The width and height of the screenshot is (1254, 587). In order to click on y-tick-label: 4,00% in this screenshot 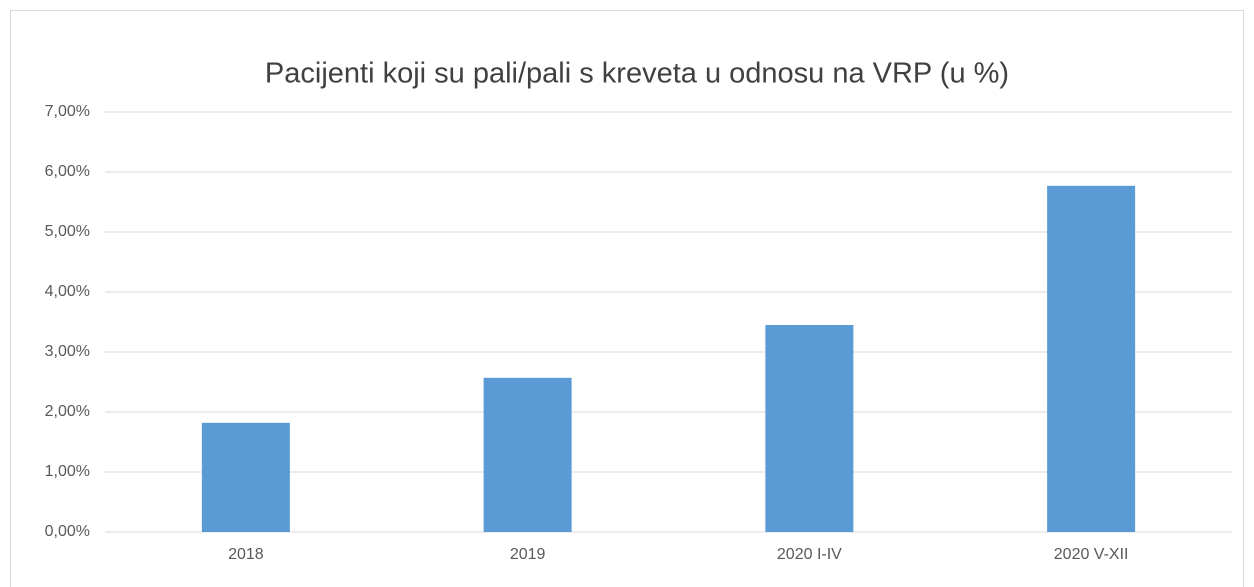, I will do `click(67, 291)`.